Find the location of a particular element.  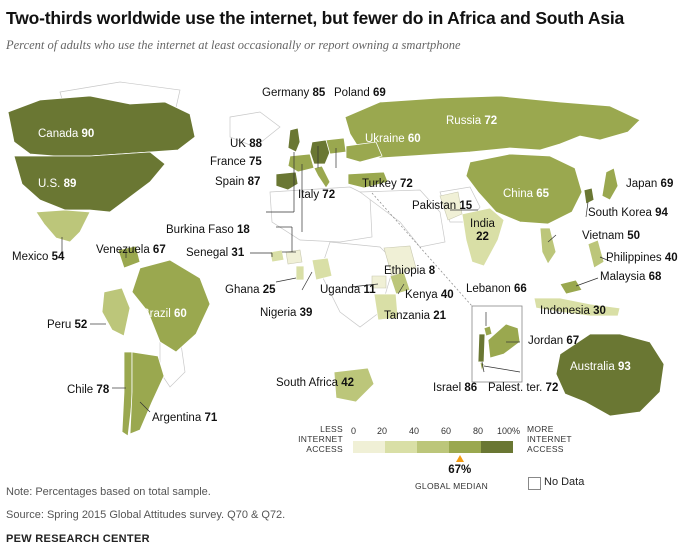

publisher-brand: PEW RESEARCH CENTER is located at coordinates (78, 539).